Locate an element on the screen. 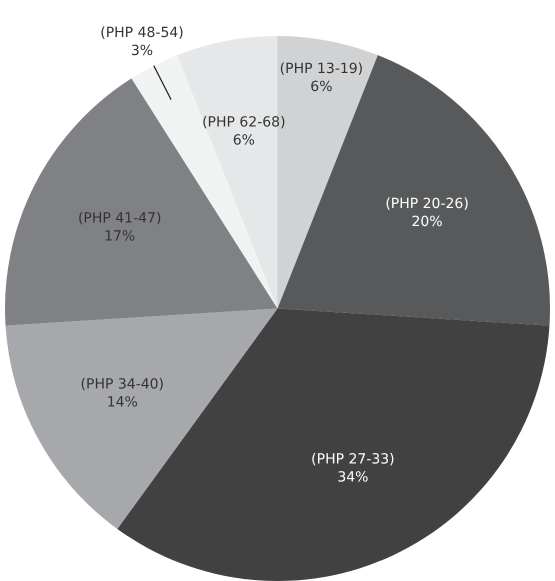 The image size is (555, 581). data-label: 34% is located at coordinates (352, 477).